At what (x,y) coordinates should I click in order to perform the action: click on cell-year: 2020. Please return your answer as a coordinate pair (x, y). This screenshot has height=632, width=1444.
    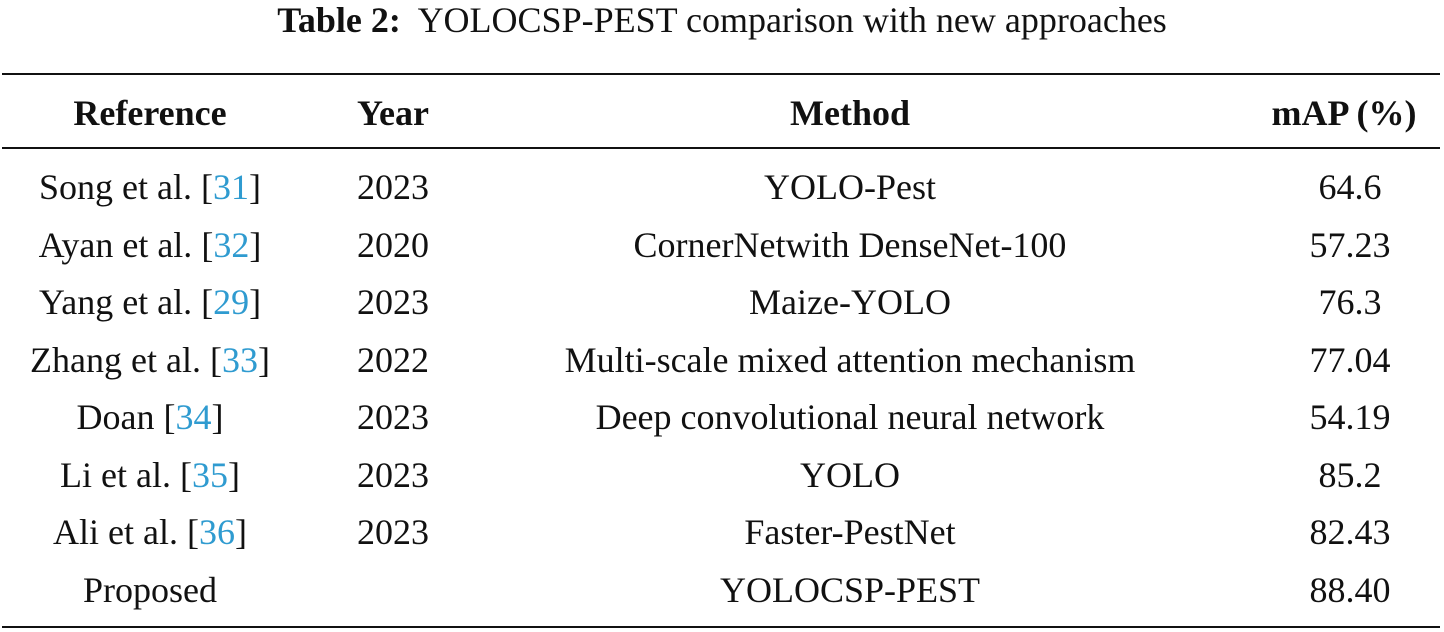
    Looking at the image, I should click on (393, 244).